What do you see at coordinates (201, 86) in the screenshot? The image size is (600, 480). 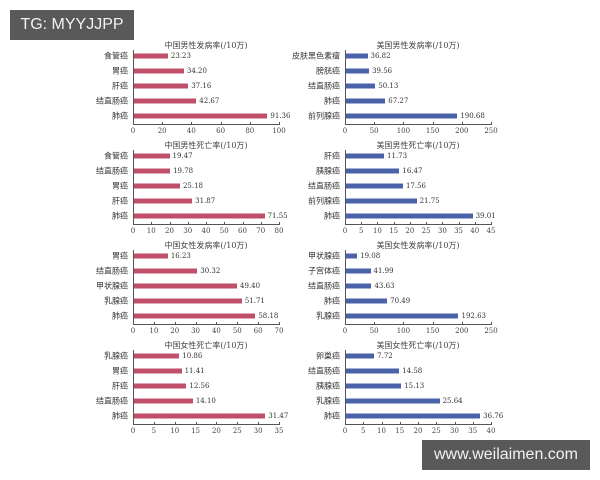 I see `value-label: 37.16` at bounding box center [201, 86].